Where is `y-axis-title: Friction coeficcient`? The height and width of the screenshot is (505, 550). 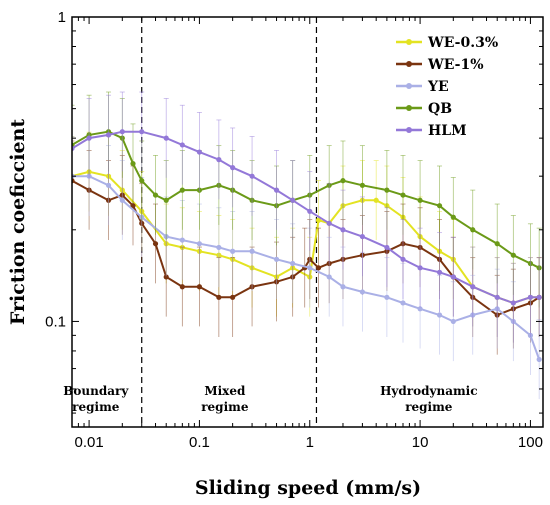
y-axis-title: Friction coeficcient is located at coordinates (18, 222).